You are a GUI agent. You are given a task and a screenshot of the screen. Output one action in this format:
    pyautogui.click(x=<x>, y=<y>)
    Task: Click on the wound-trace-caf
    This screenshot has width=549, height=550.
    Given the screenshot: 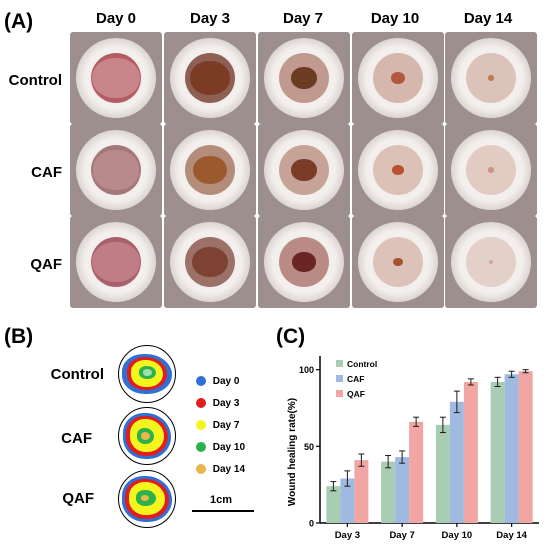 What is the action you would take?
    pyautogui.click(x=147, y=436)
    